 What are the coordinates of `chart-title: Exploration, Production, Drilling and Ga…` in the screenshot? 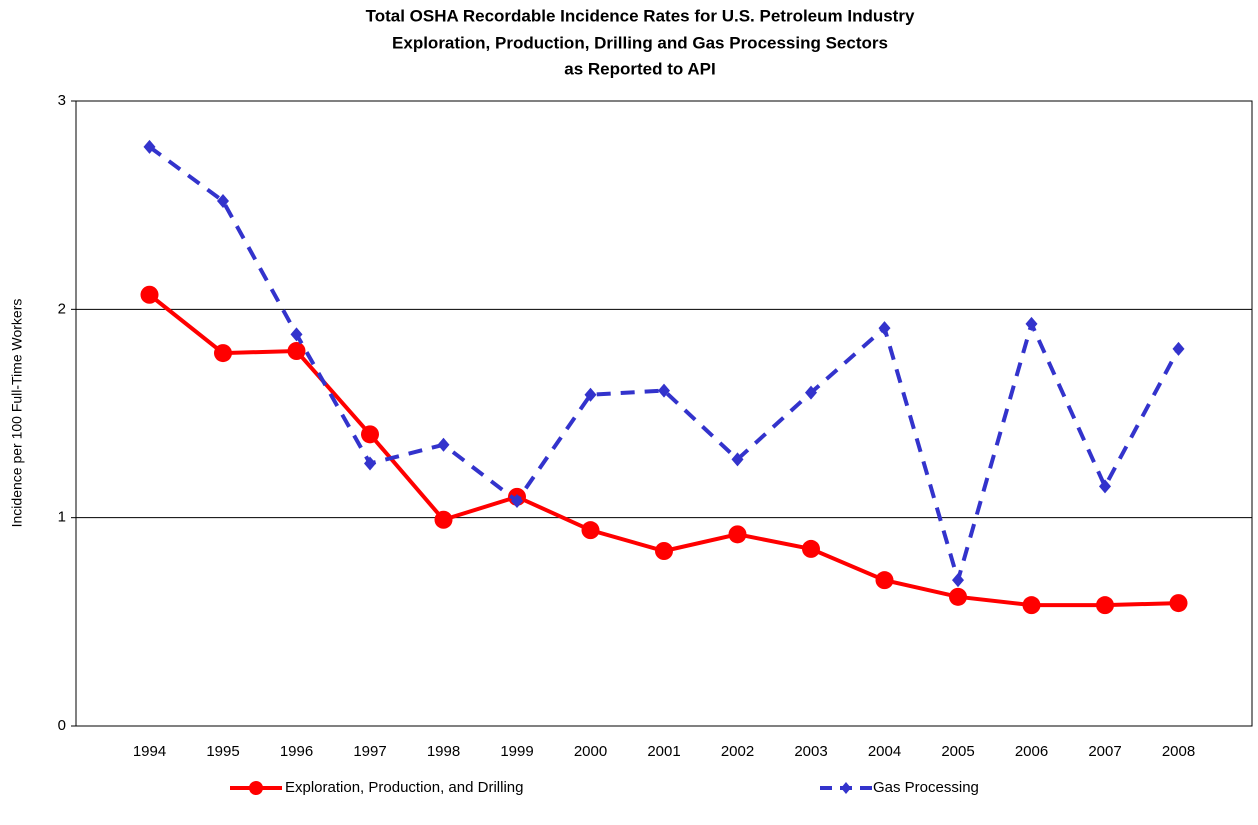 It's located at (640, 42).